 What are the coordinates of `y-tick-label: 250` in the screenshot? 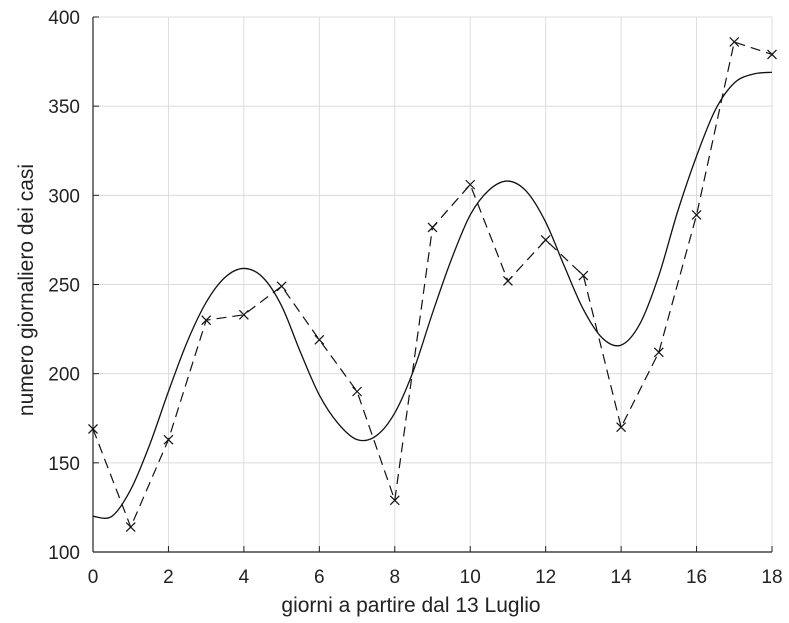 It's located at (64, 286).